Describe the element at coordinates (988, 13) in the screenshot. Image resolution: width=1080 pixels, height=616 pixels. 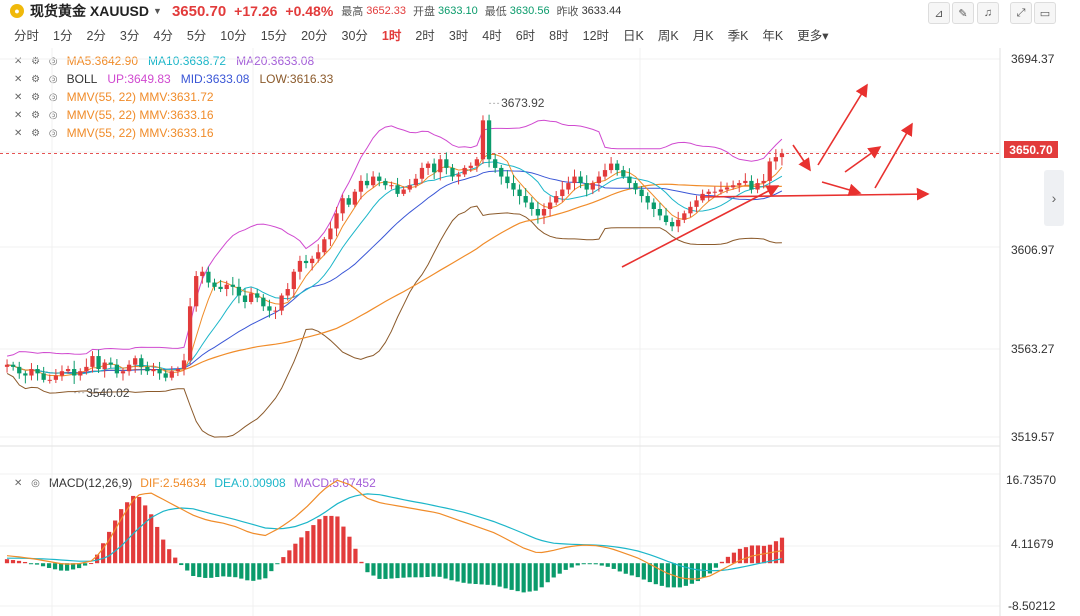
I see `sound-icon: ♫` at that location.